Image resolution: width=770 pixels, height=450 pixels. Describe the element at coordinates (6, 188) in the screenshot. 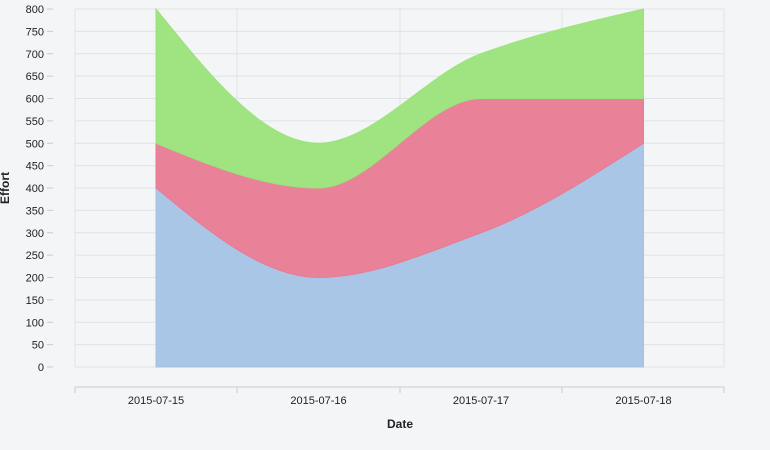

I see `y-axis-title: Effort` at that location.